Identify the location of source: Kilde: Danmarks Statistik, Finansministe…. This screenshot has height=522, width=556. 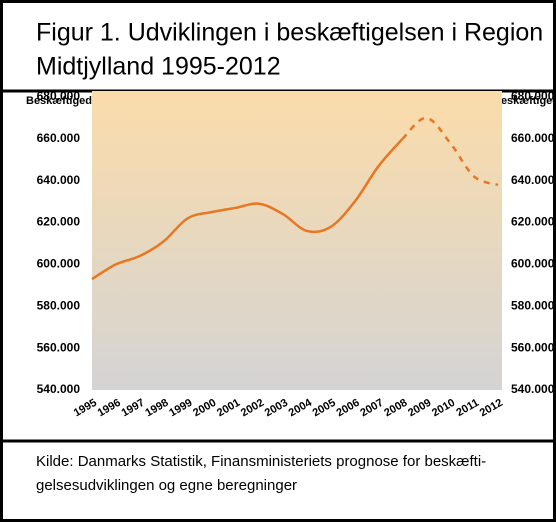
(261, 461).